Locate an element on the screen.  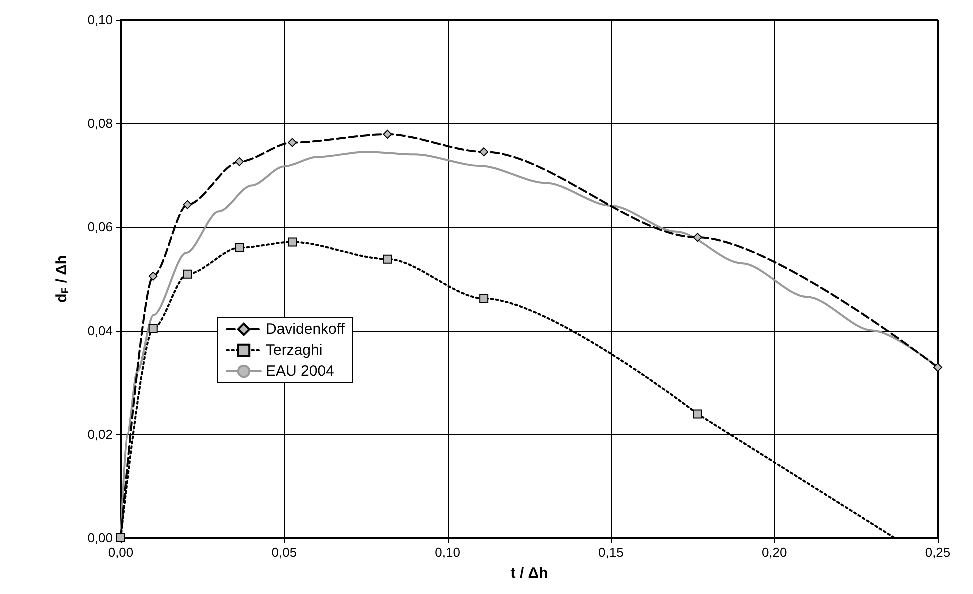
y-tick-label: 0,04 is located at coordinates (100, 330).